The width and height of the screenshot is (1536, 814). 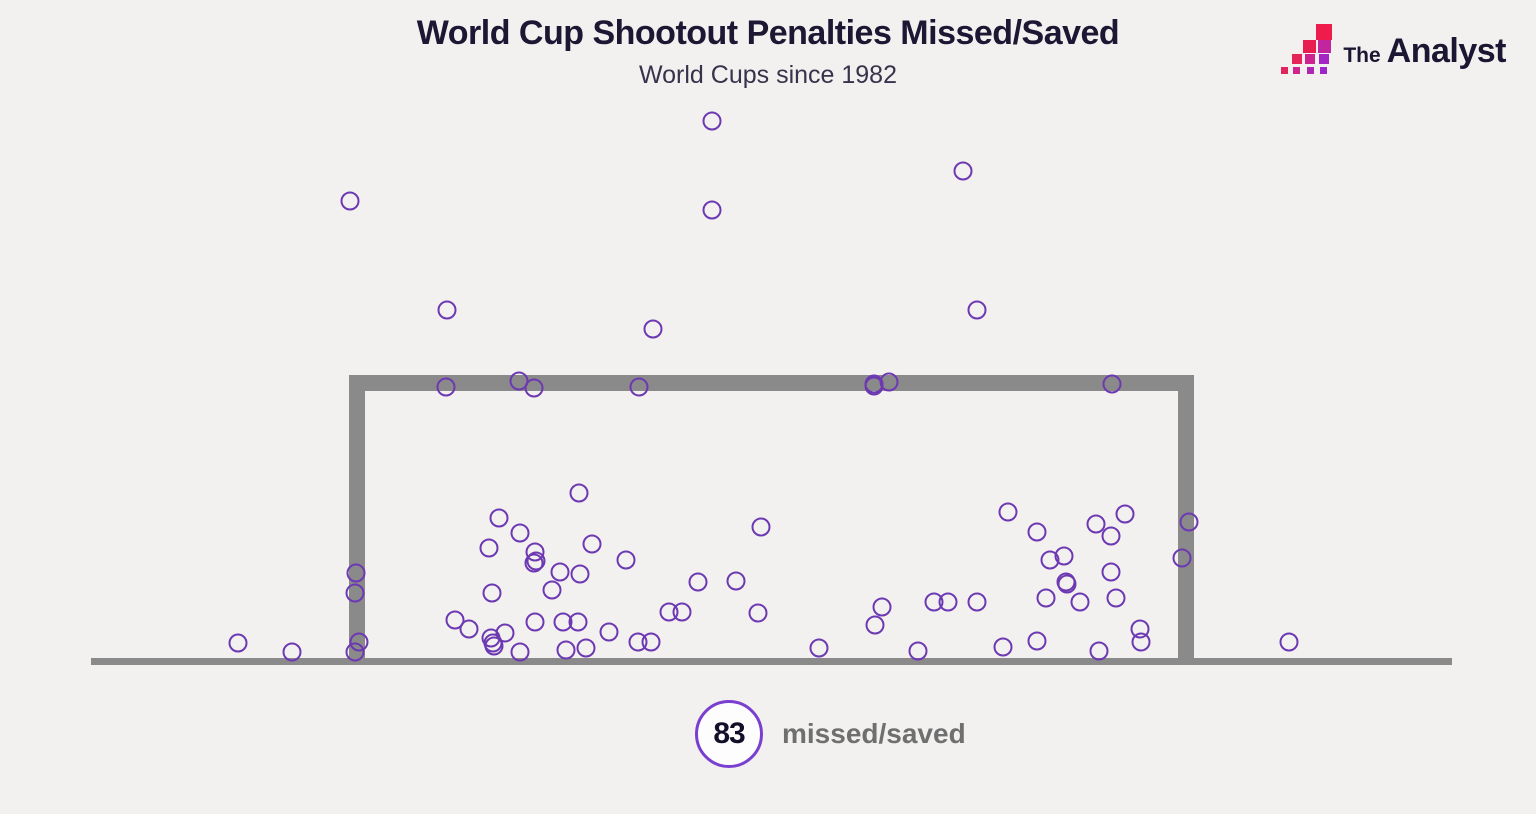 I want to click on goal-line, so click(x=771, y=661).